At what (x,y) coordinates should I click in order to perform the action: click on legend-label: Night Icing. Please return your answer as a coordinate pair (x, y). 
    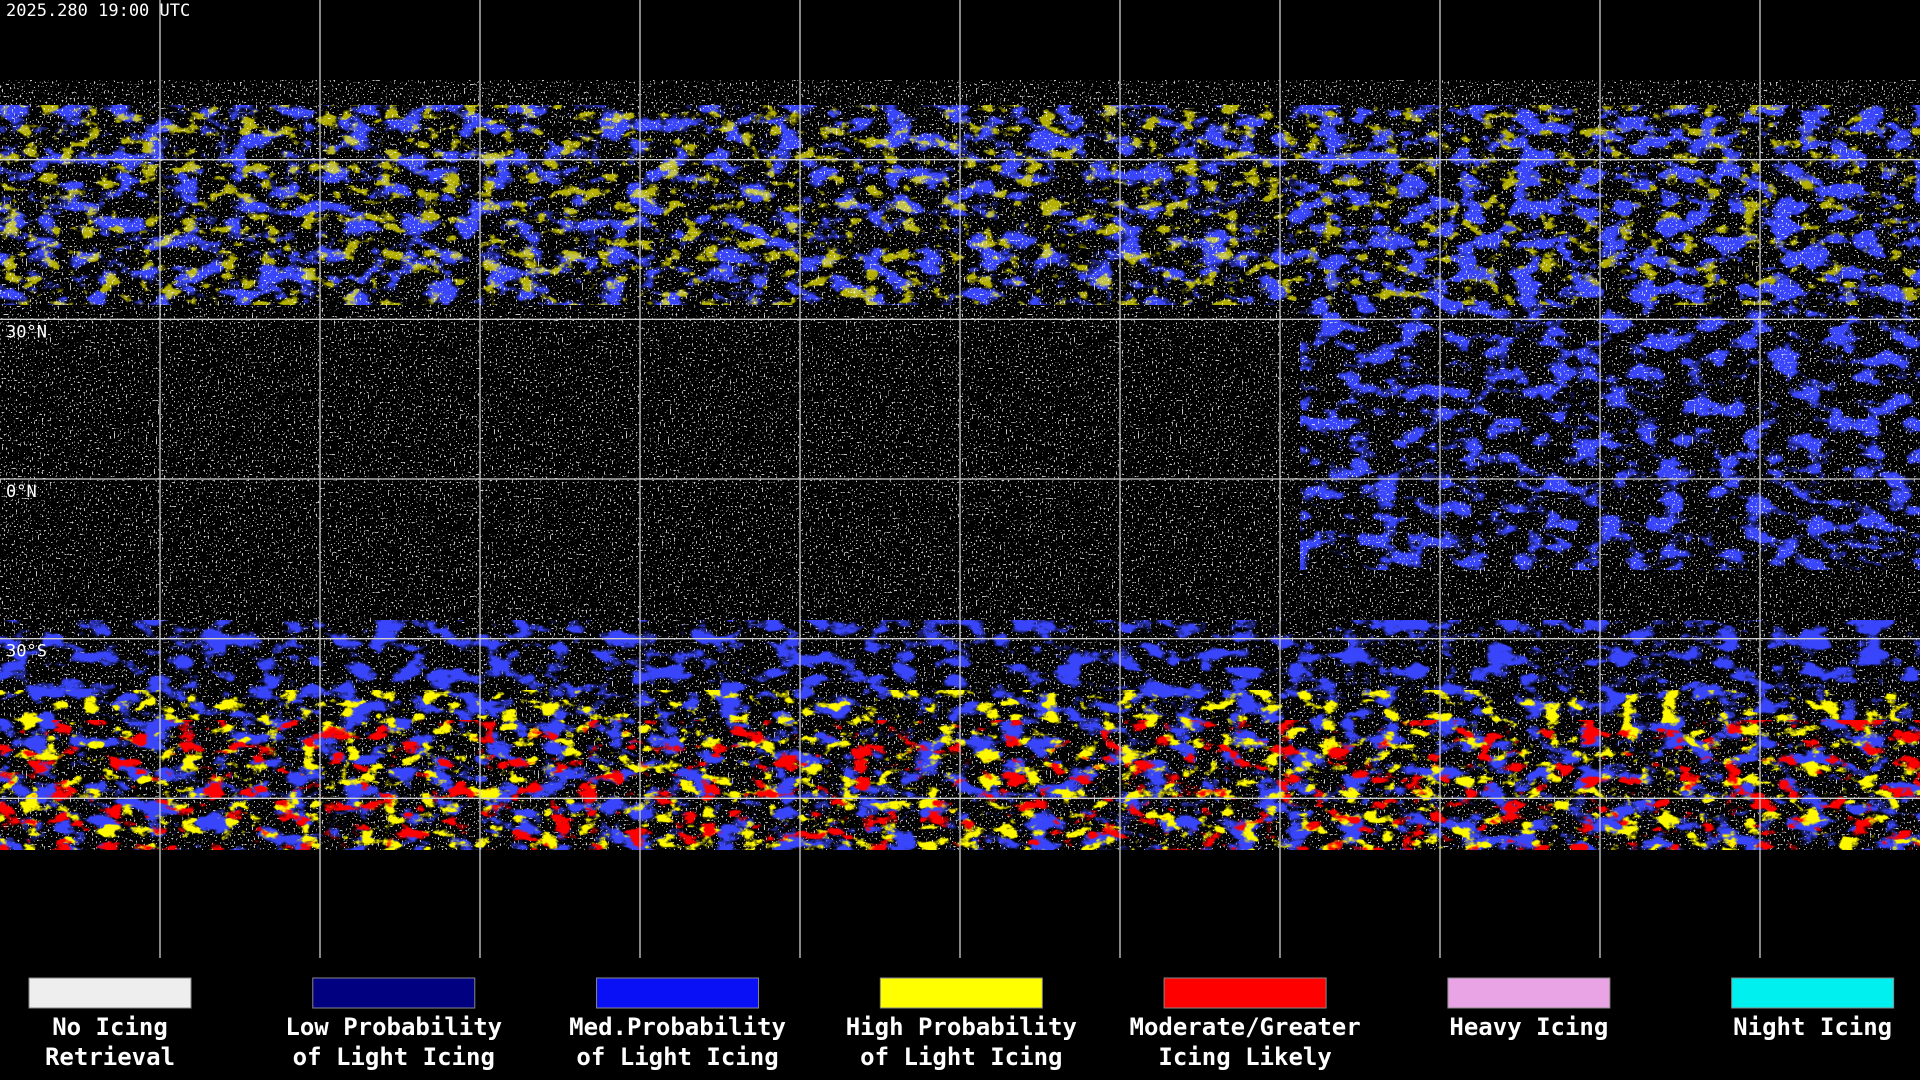
    Looking at the image, I should click on (1812, 1027).